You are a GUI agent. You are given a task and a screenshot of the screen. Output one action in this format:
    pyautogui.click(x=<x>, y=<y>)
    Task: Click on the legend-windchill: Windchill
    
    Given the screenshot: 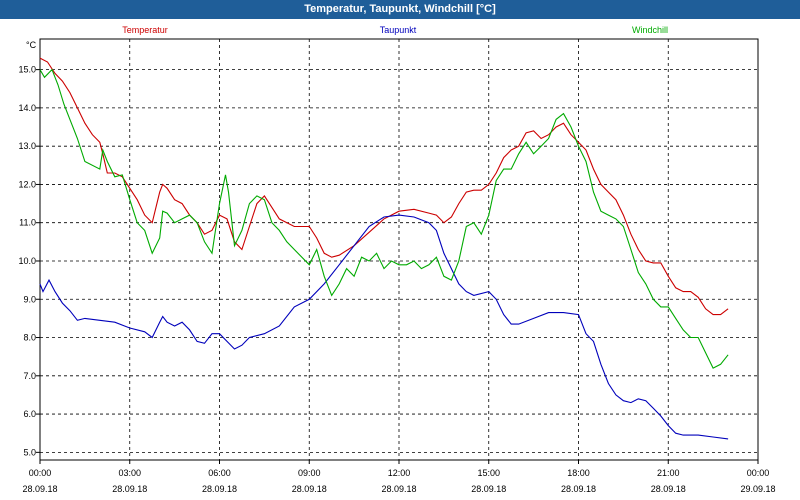 What is the action you would take?
    pyautogui.click(x=650, y=30)
    